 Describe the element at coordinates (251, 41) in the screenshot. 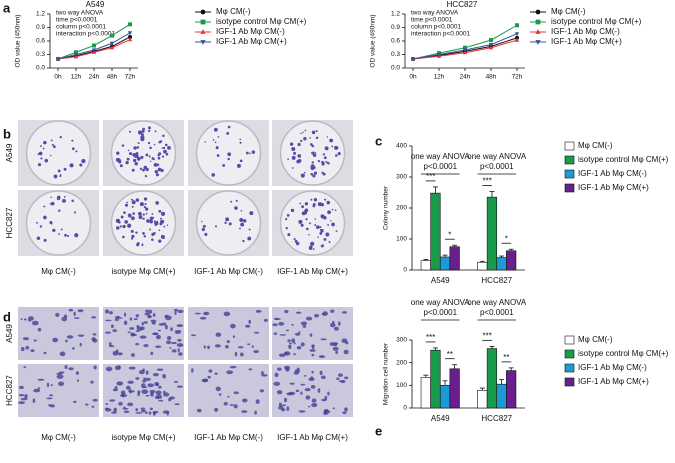

I see `legend-label: IGF-1 Ab Mφ CM(+)` at that location.